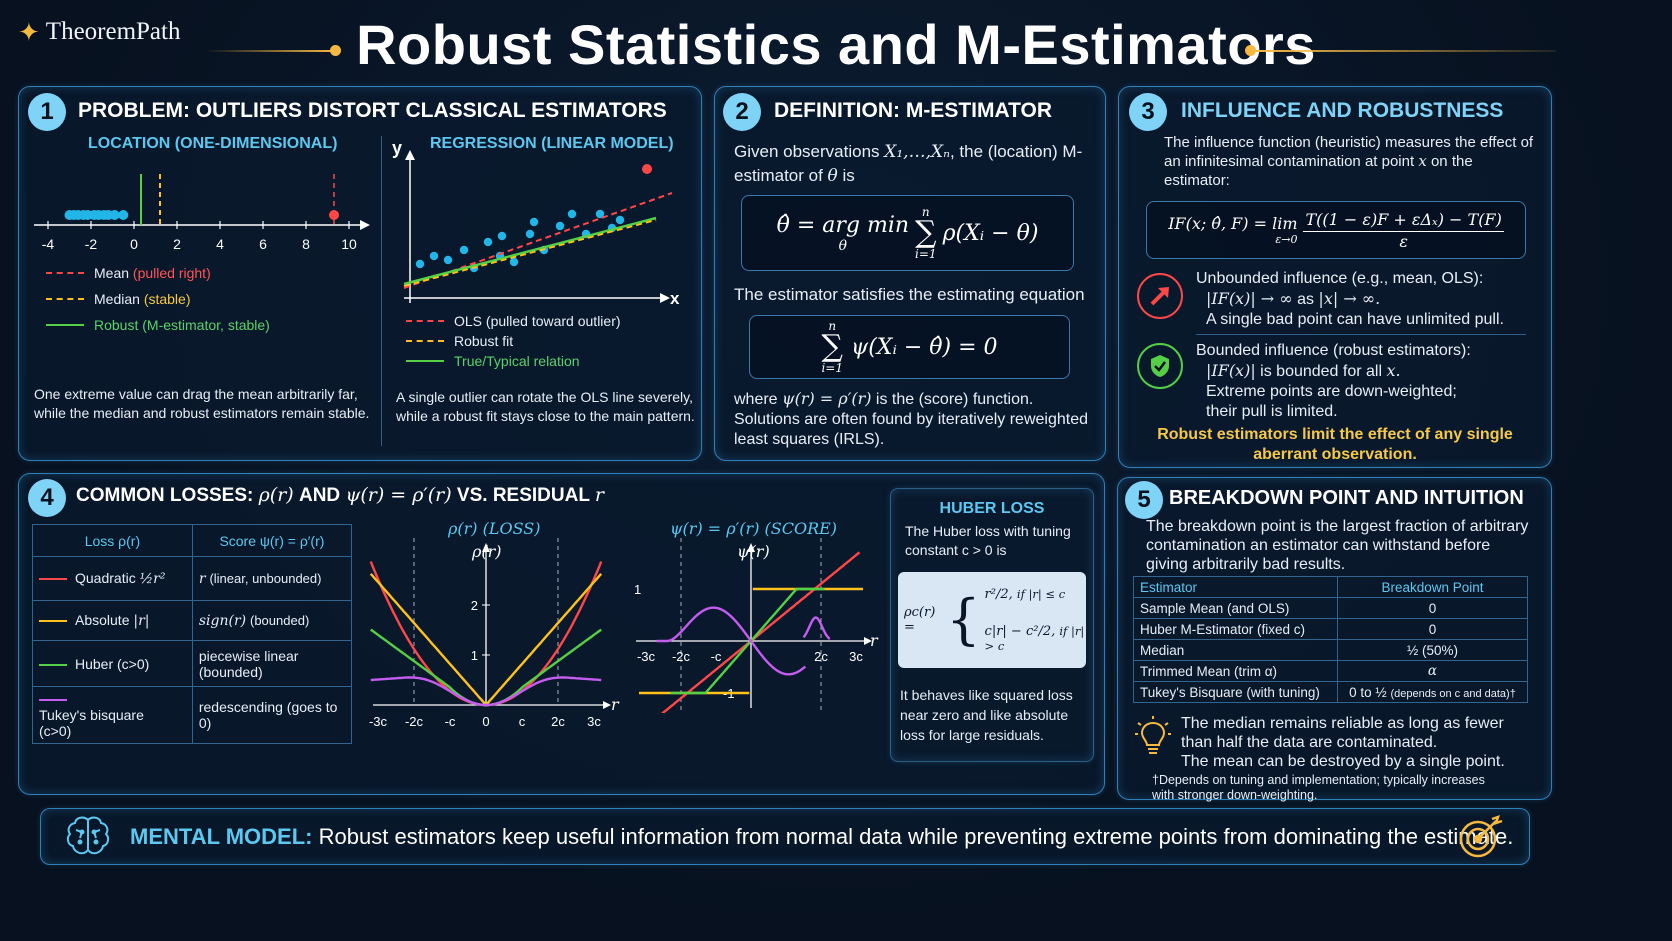 This screenshot has height=941, width=1672. Describe the element at coordinates (647, 169) in the screenshot. I see `regression-outlier` at that location.